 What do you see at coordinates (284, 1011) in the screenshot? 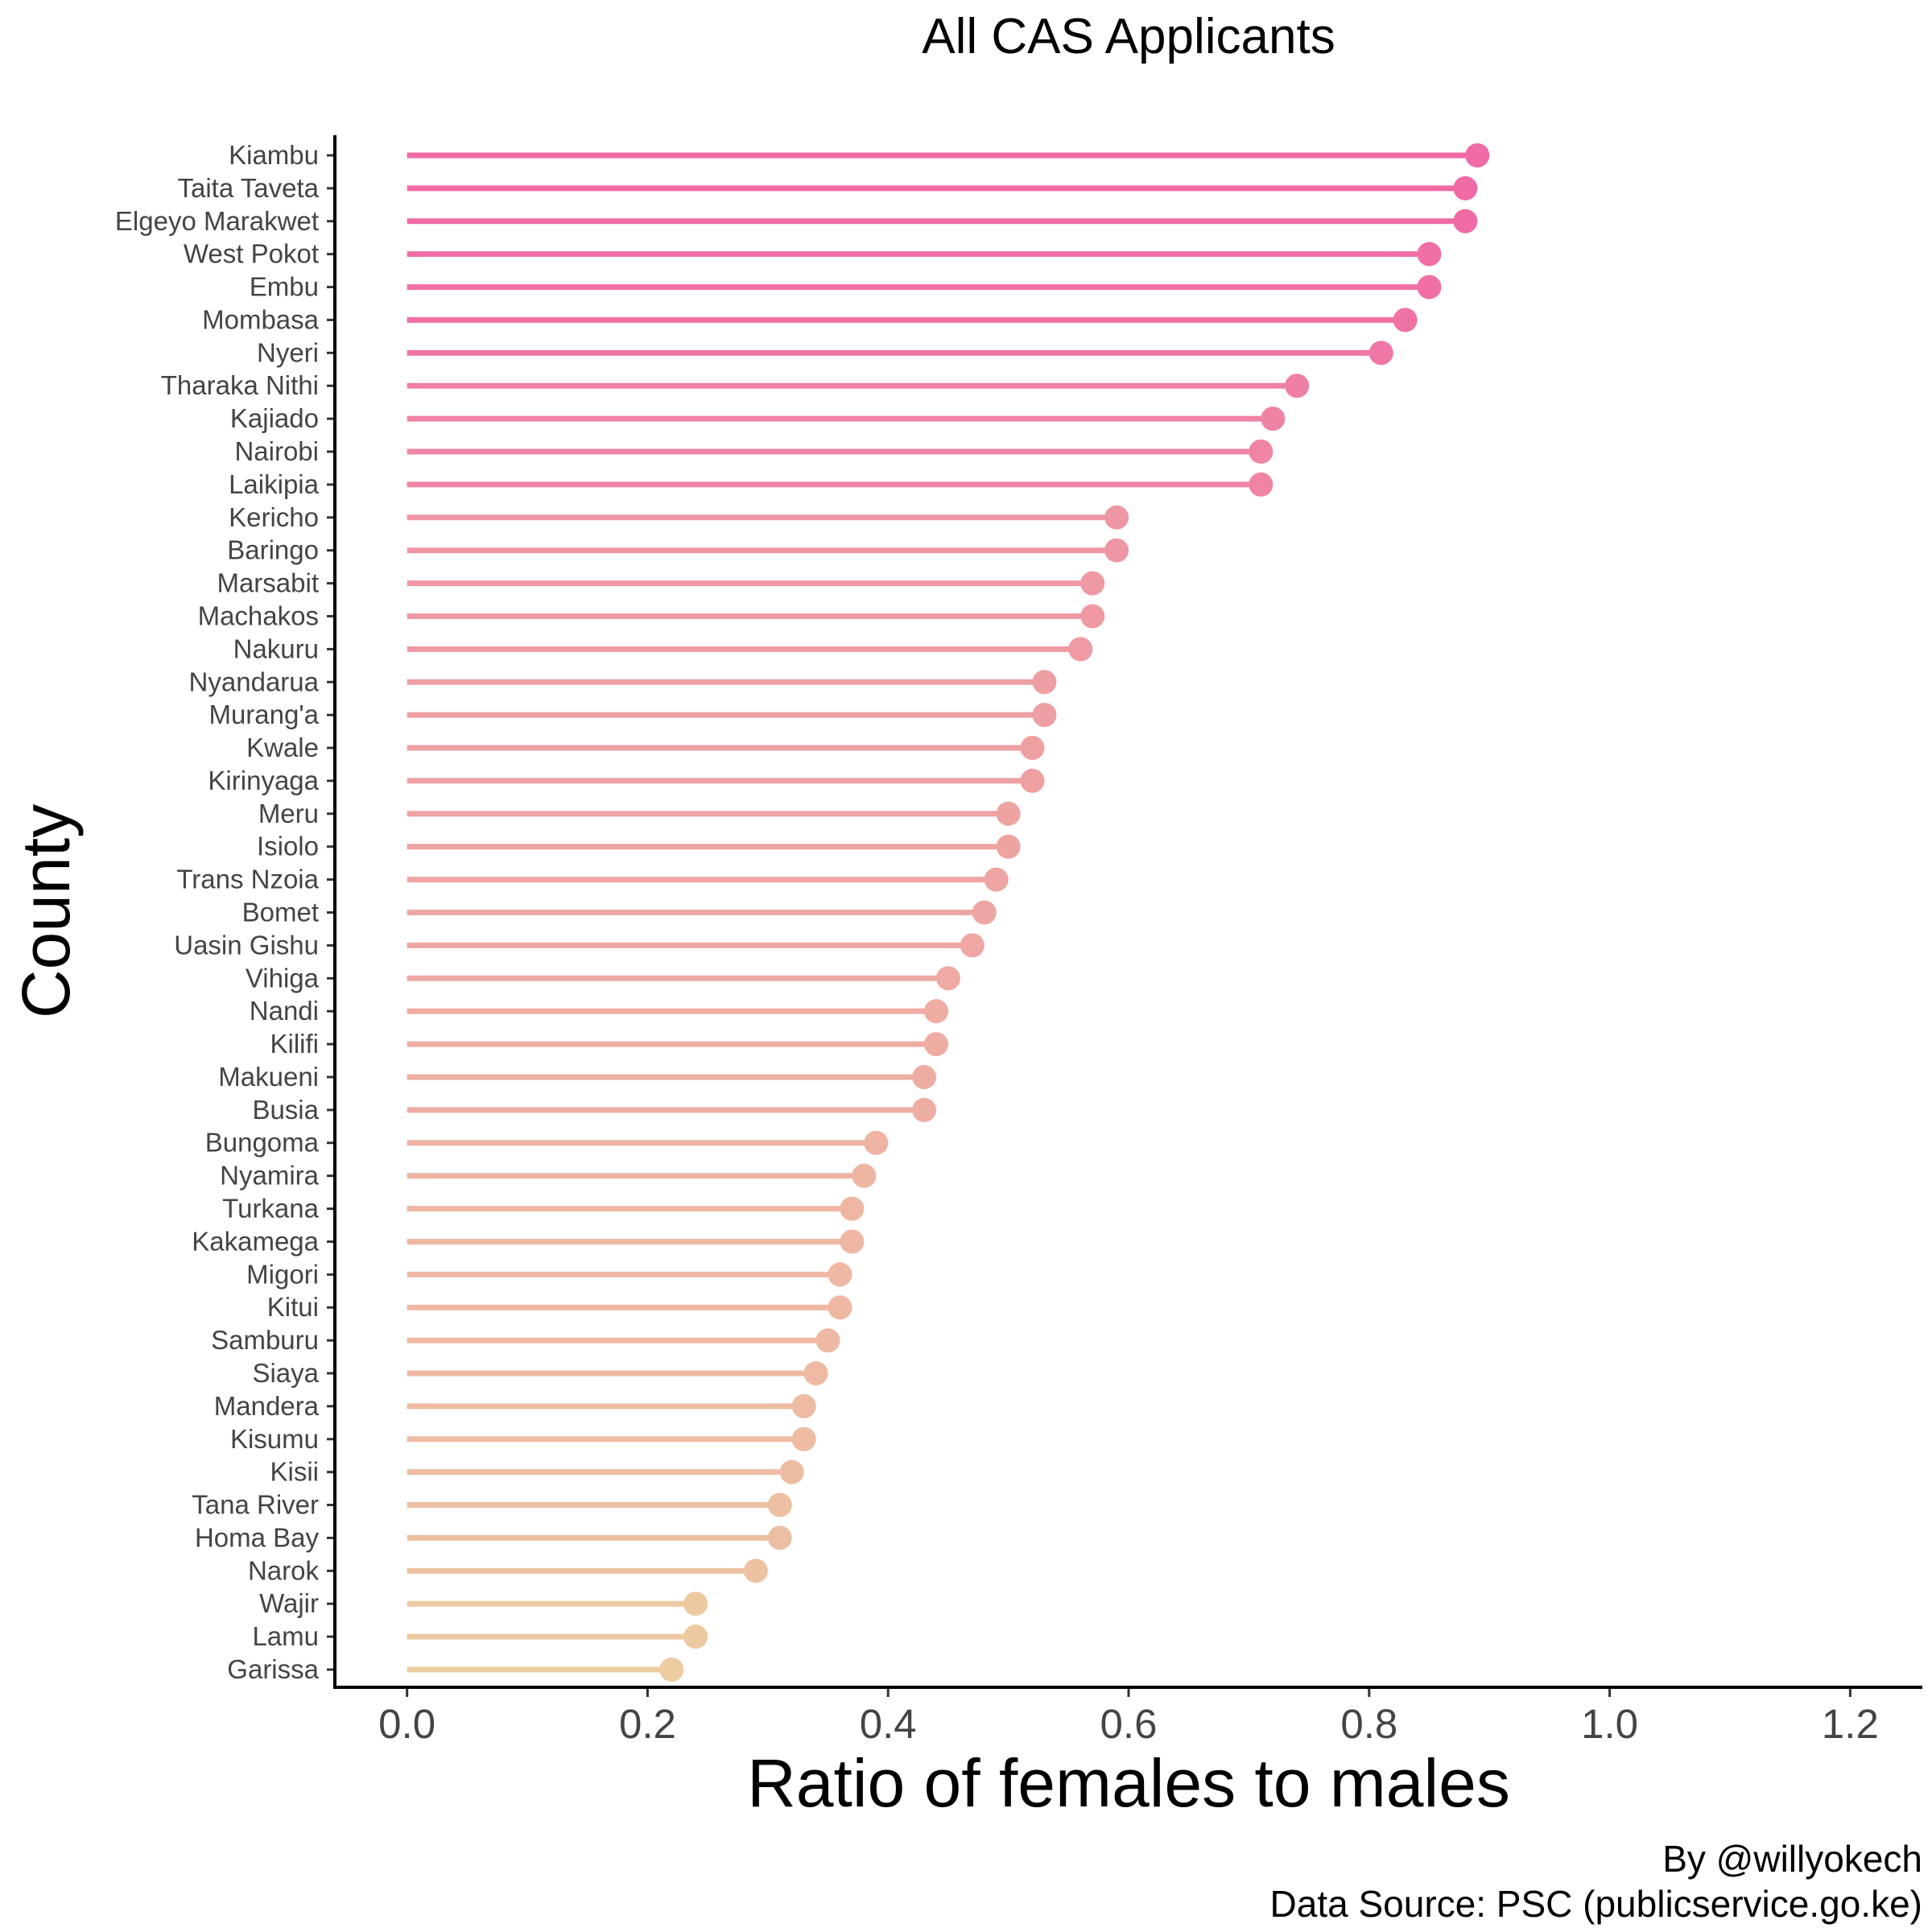
I see `y-tick-label: Nandi` at bounding box center [284, 1011].